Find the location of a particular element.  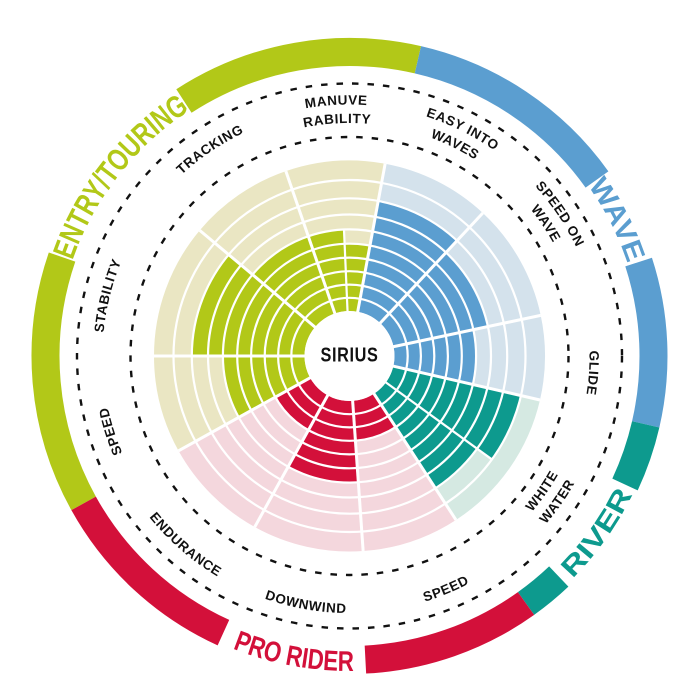

label-downwind: DOWNWIND is located at coordinates (305, 601).